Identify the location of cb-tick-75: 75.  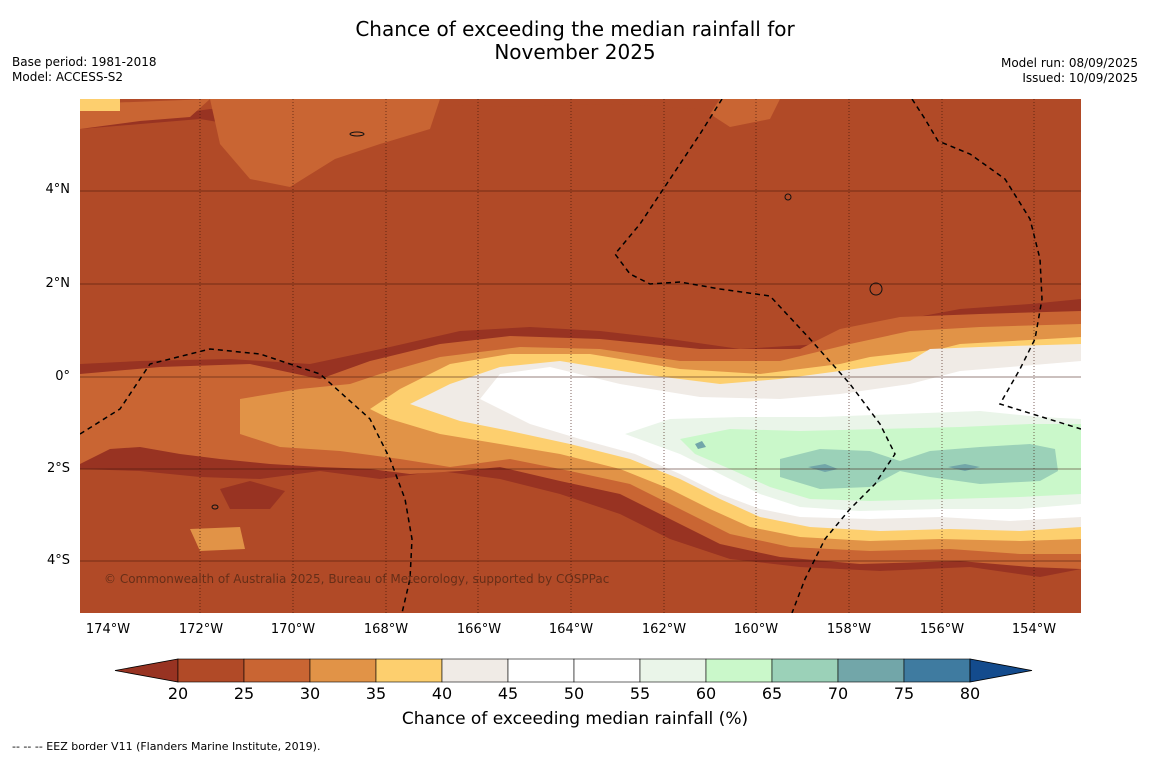
(904, 693).